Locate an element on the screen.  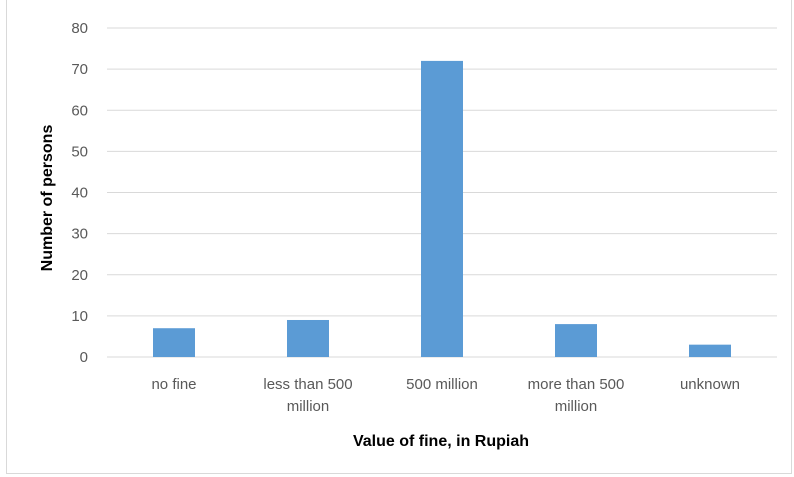
y-tick-labels: 0 10 20 30 40 50 60 70 80 is located at coordinates (79, 193).